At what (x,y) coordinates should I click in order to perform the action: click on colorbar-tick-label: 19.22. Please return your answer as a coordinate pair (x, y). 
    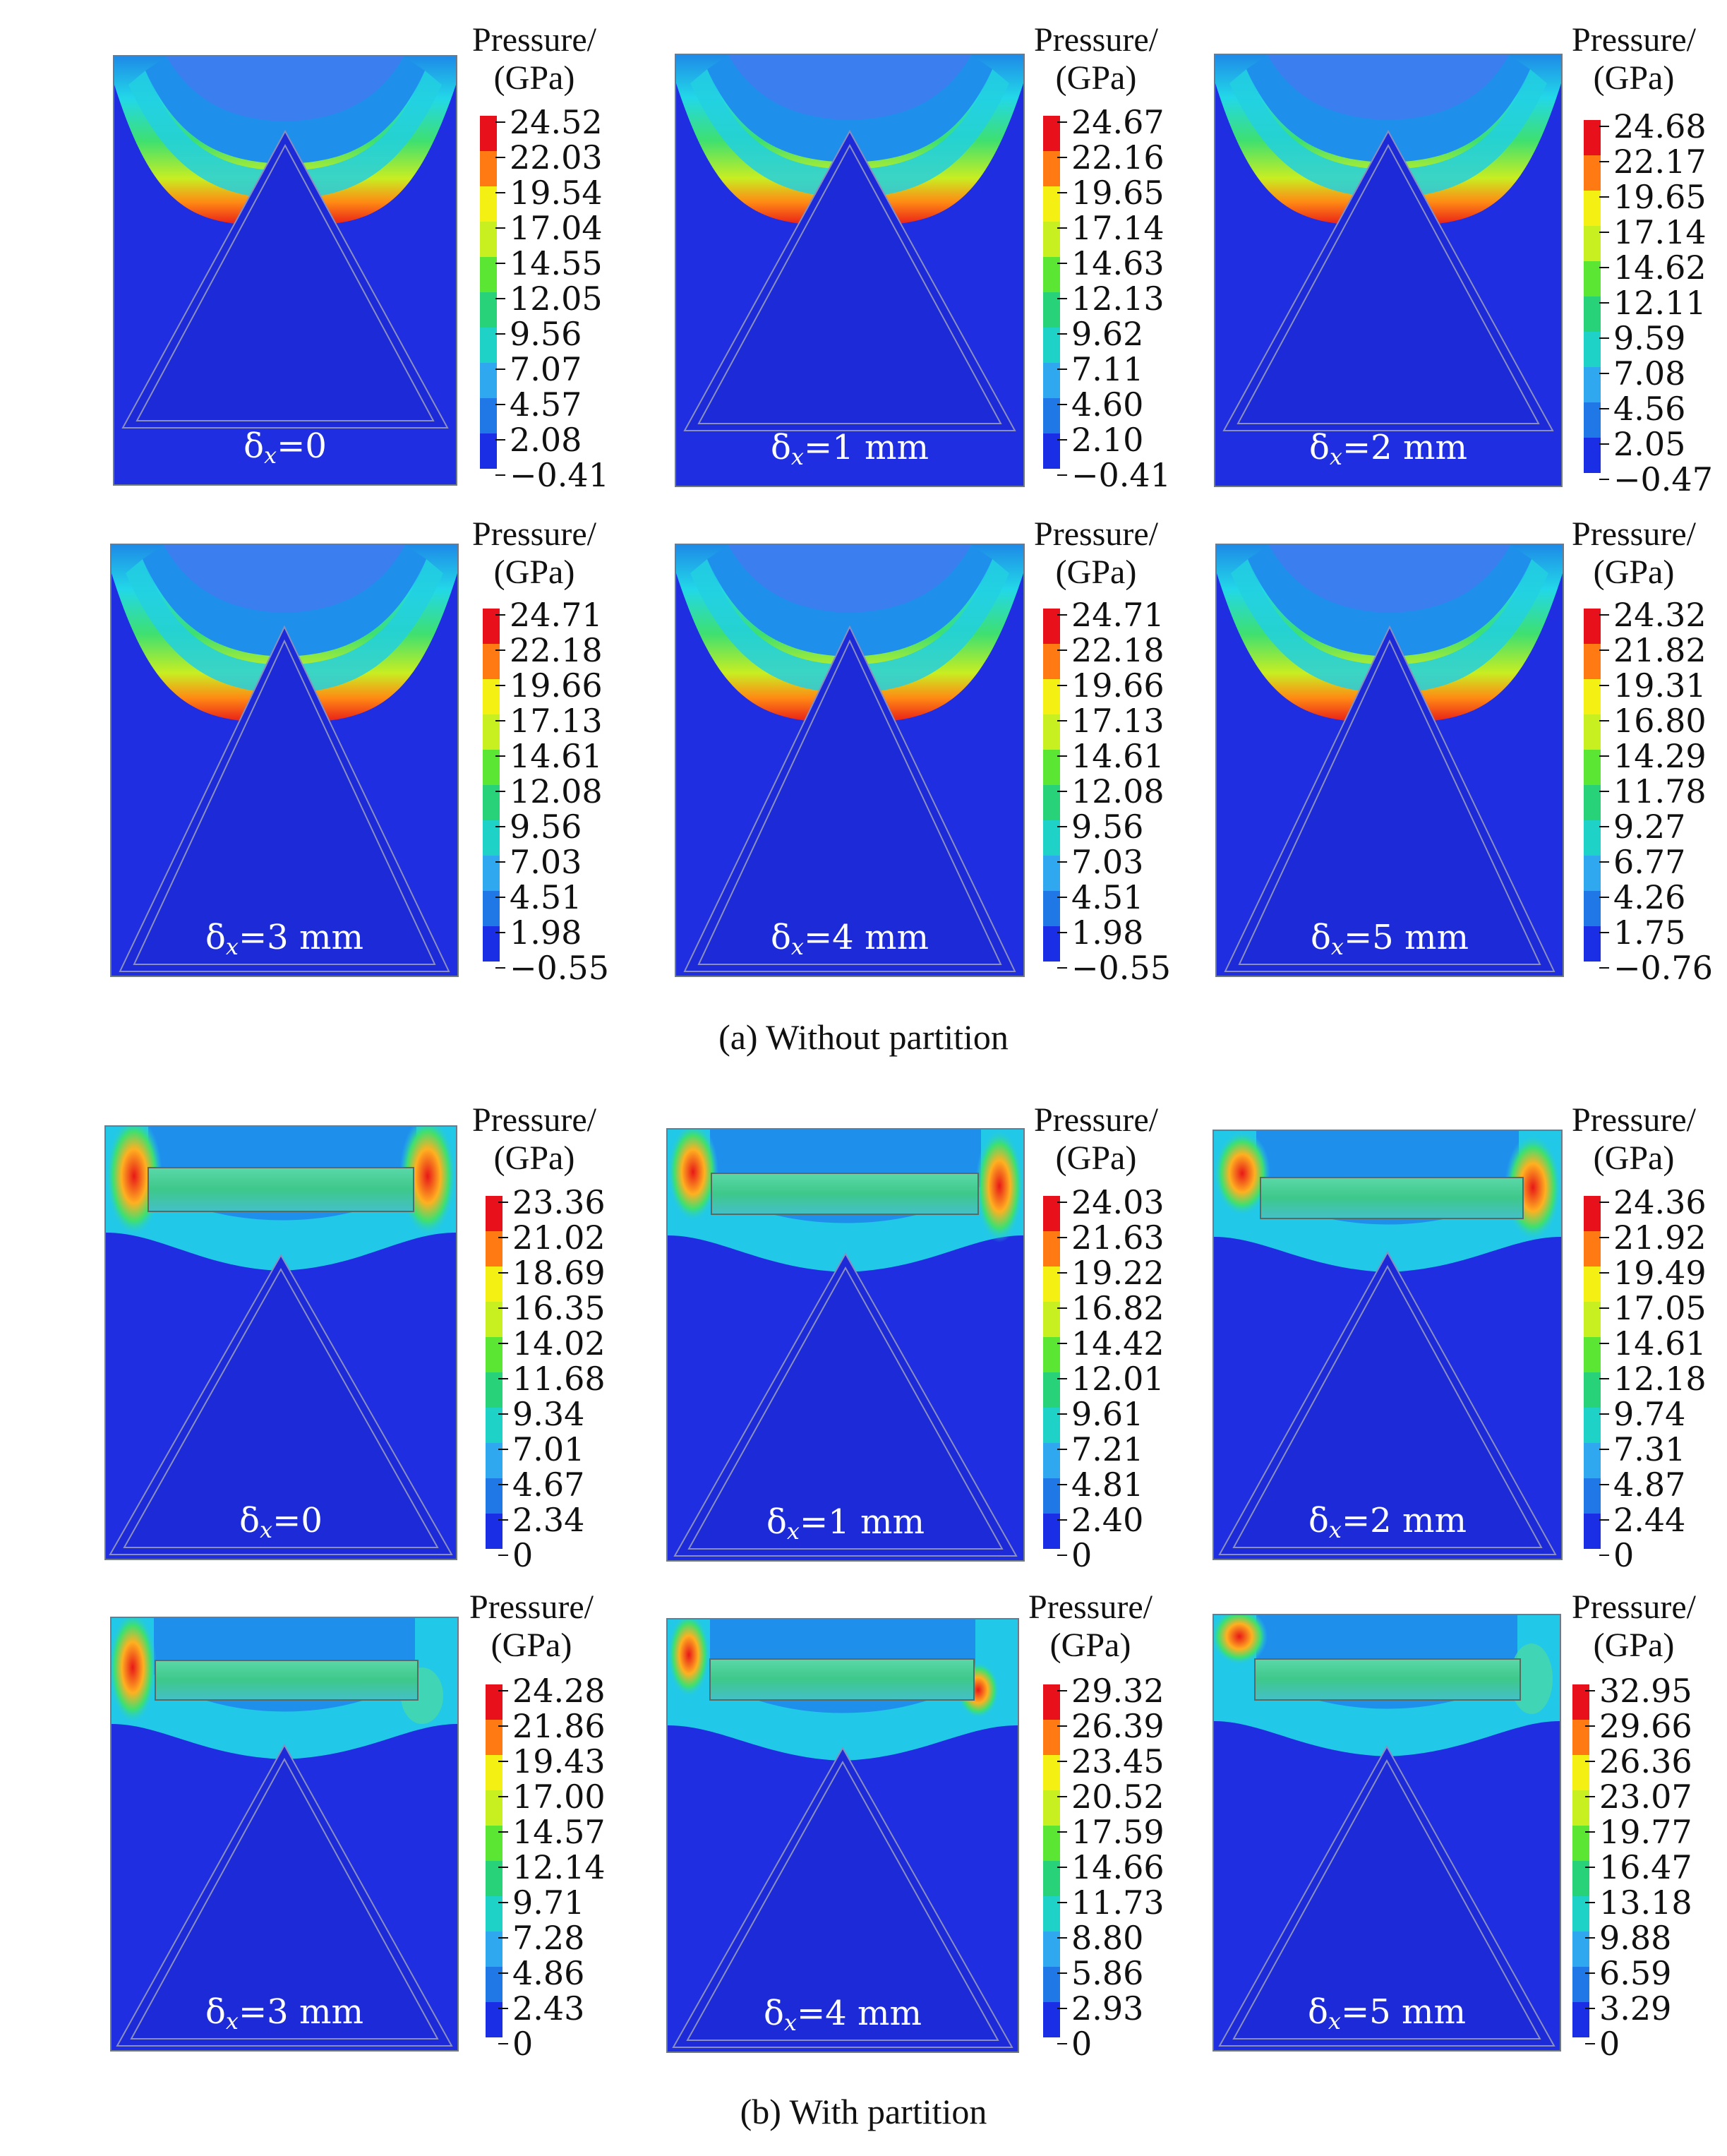
    Looking at the image, I should click on (1111, 1273).